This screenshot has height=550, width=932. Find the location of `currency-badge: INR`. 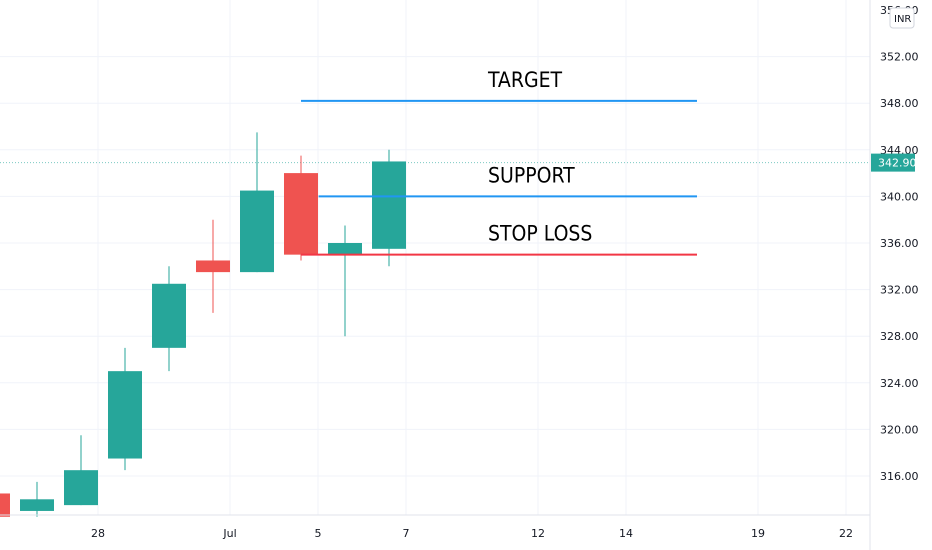

currency-badge: INR is located at coordinates (902, 18).